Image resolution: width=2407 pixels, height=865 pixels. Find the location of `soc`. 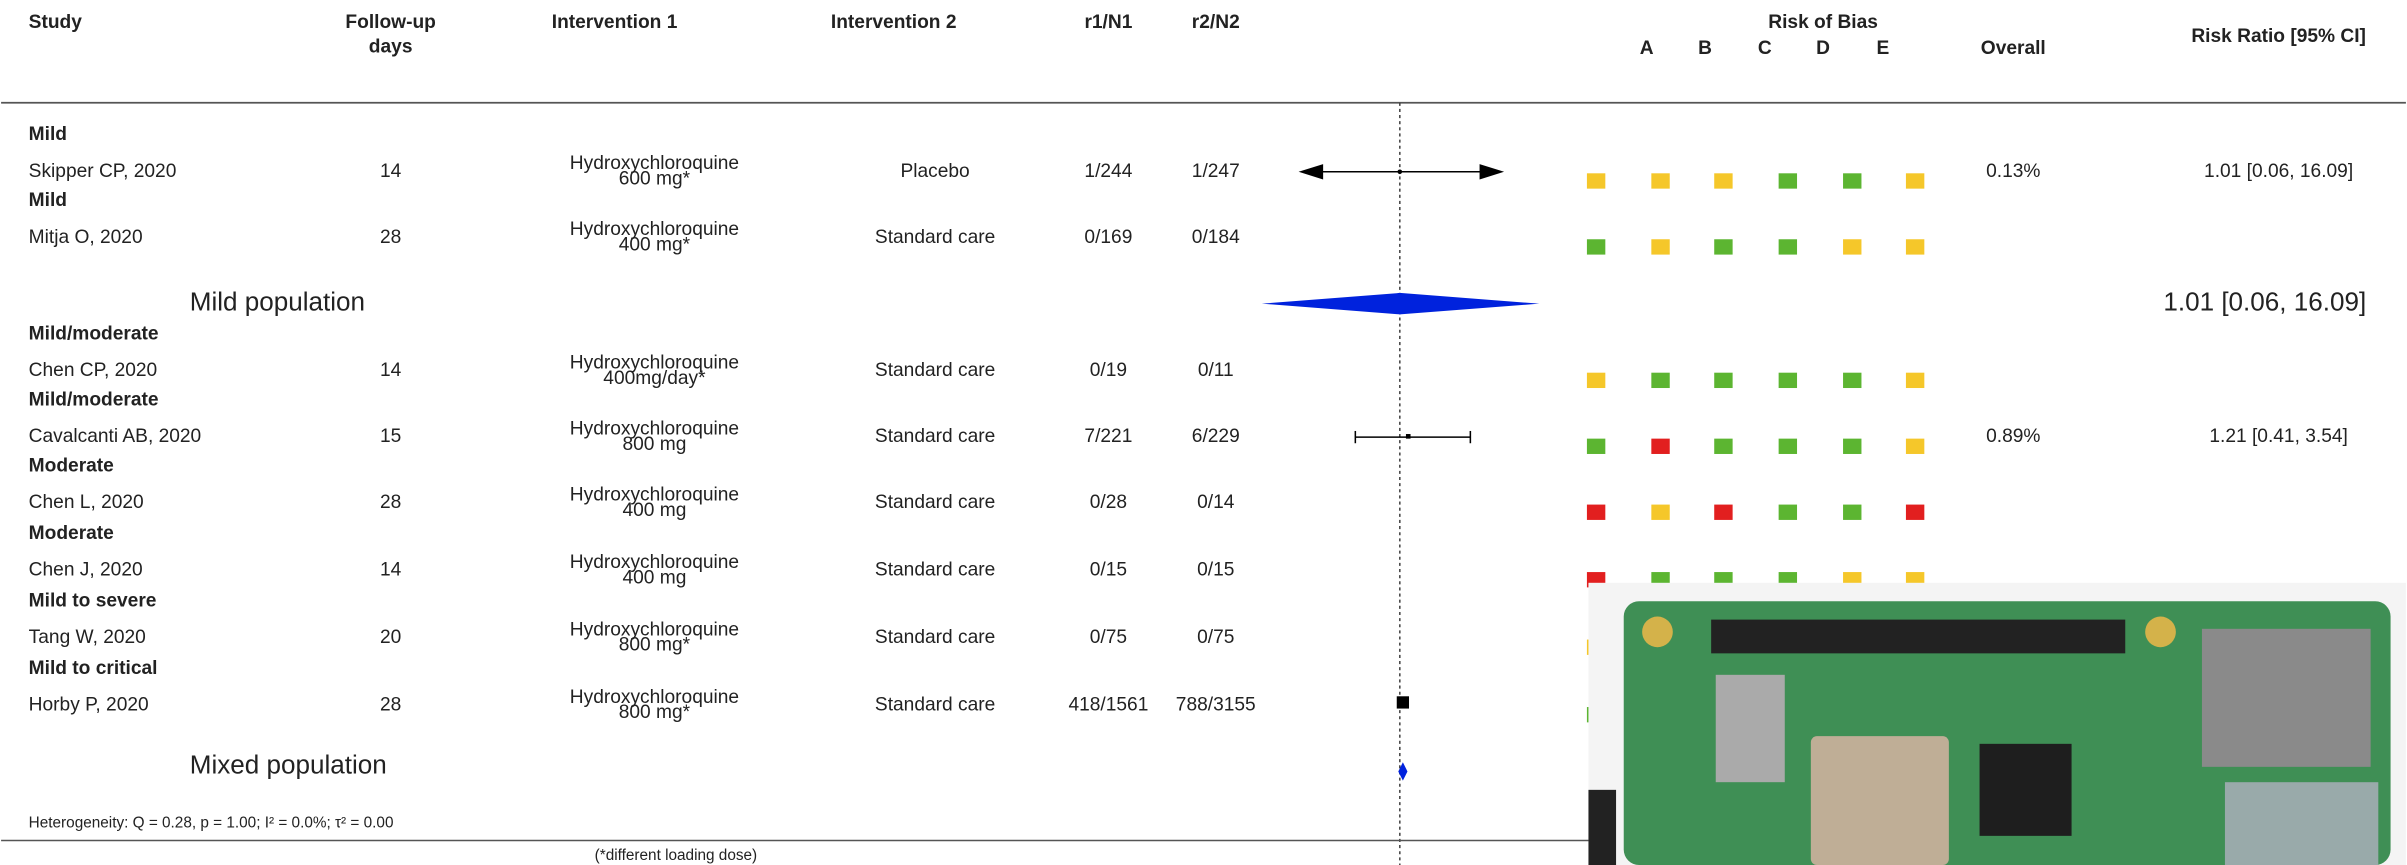

soc is located at coordinates (1879, 800).